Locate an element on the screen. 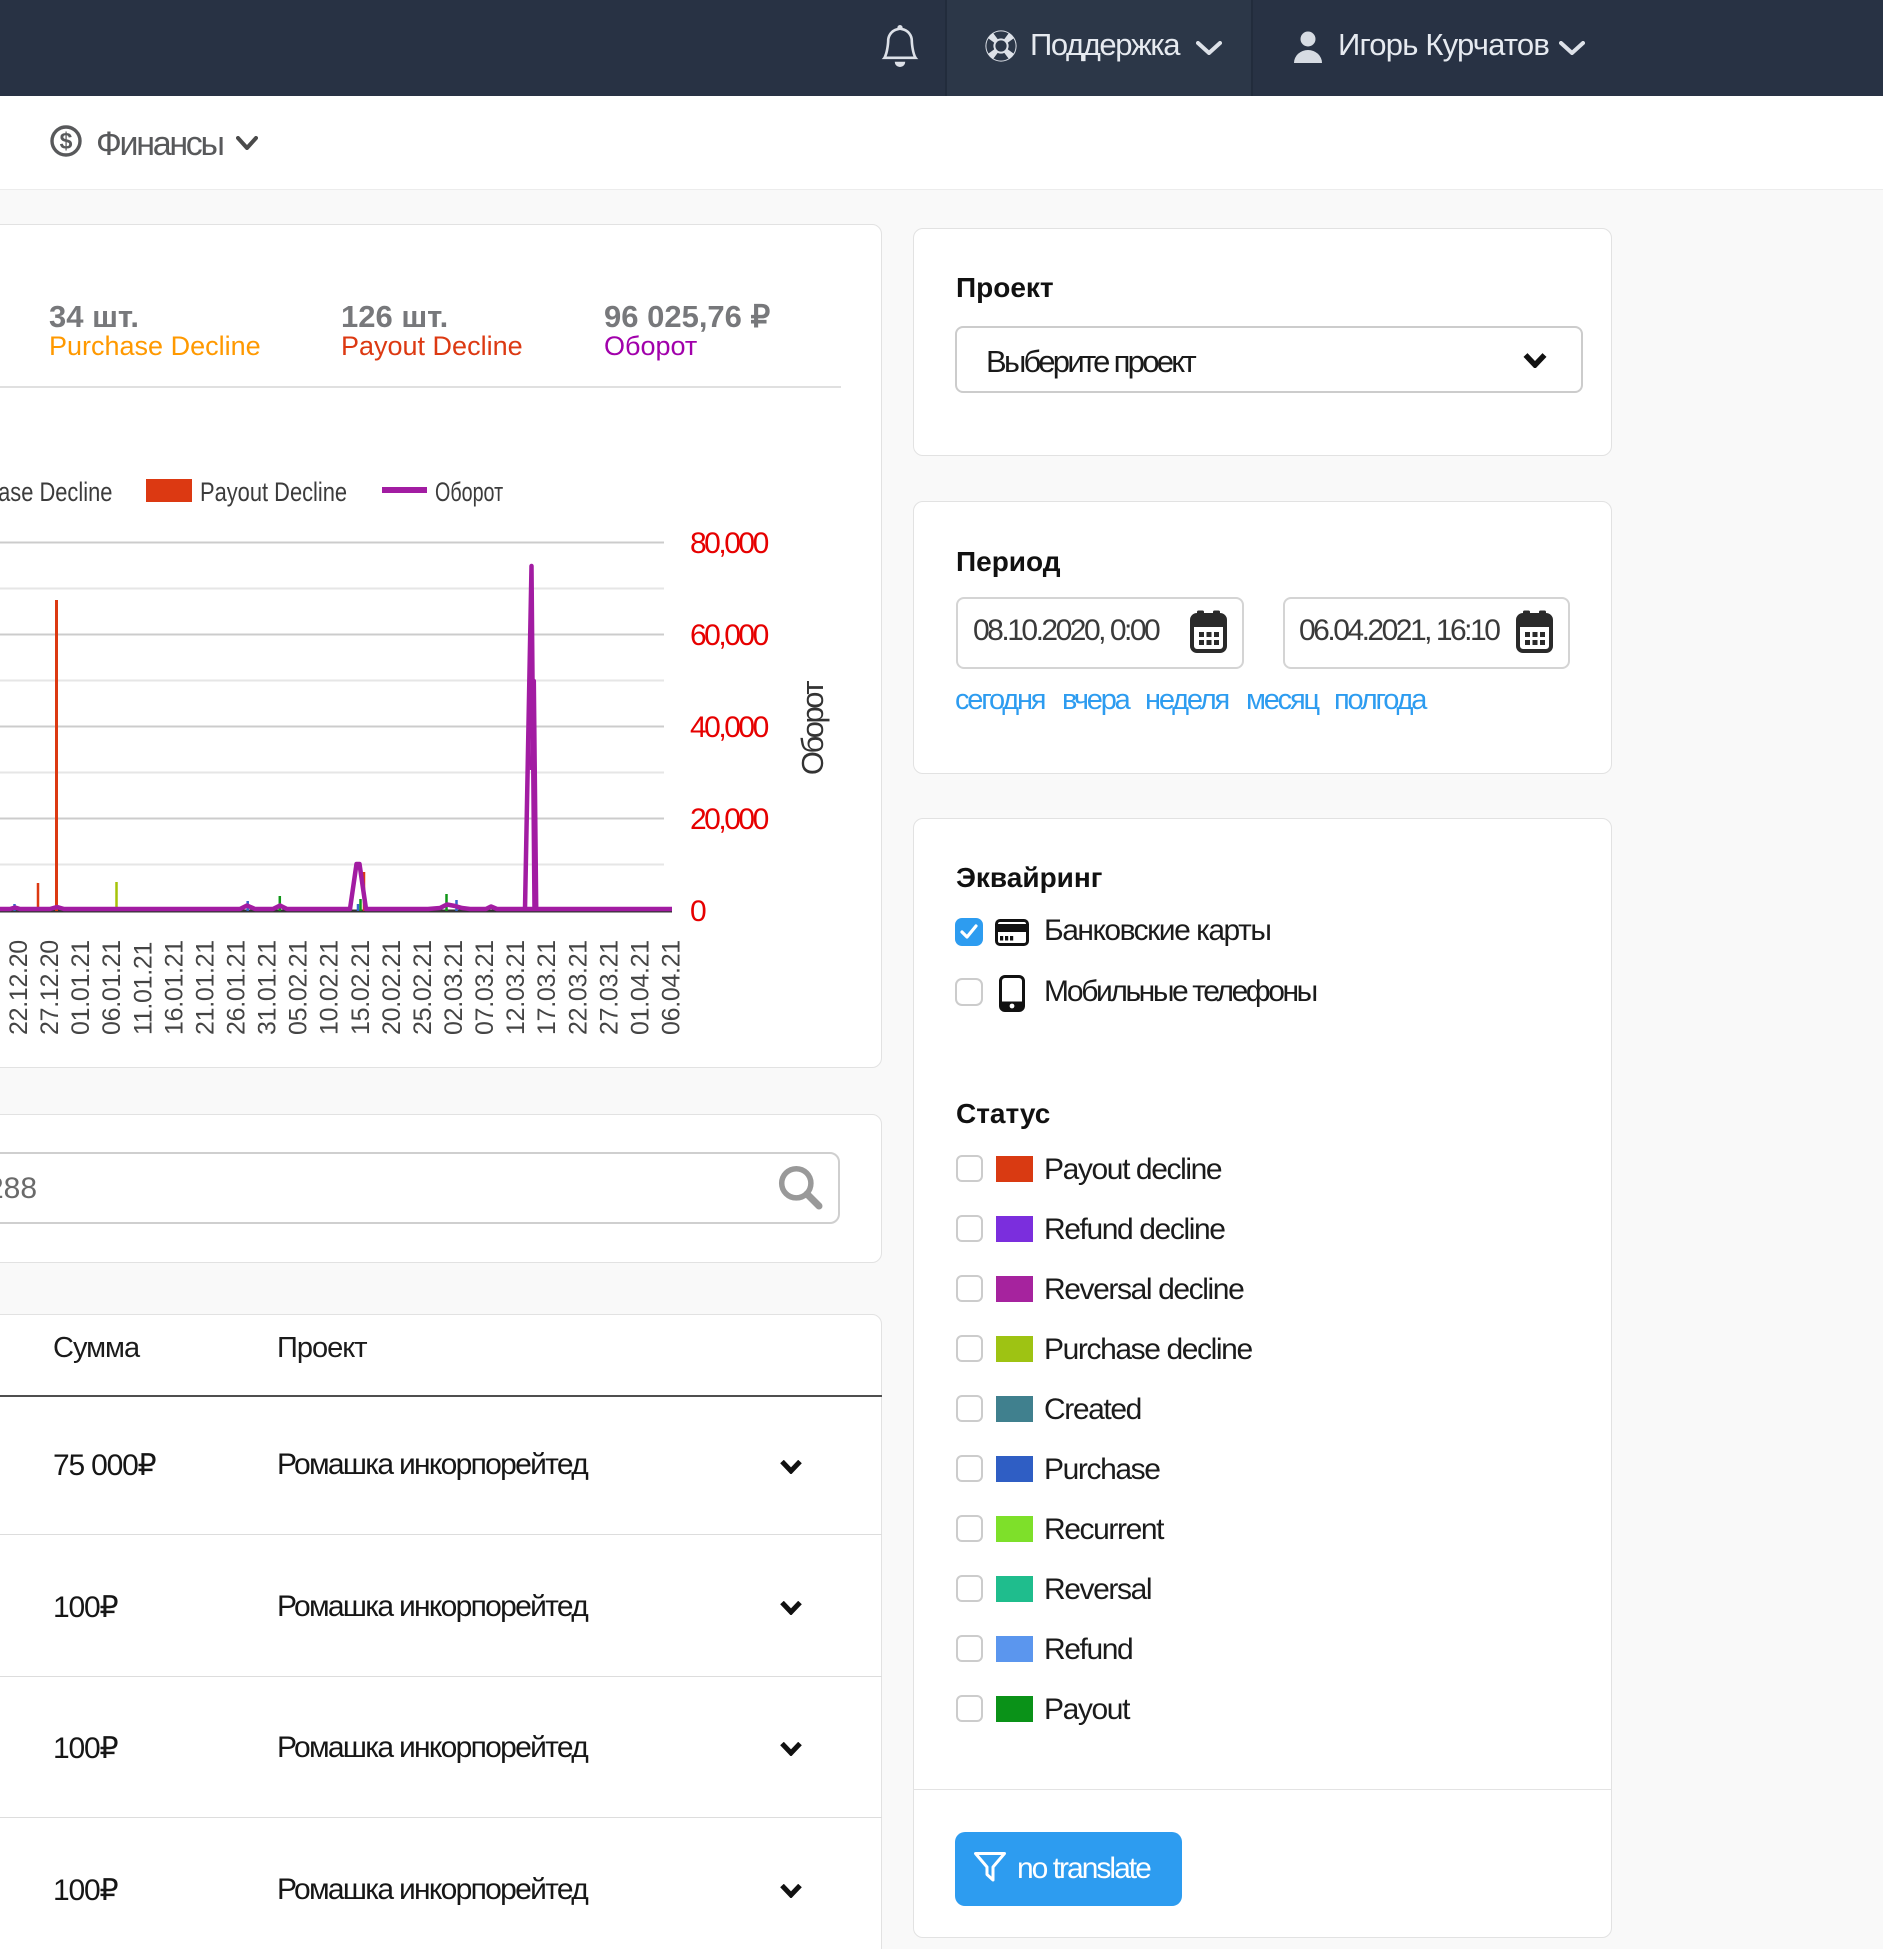  svg-text: 17.03.21 is located at coordinates (547, 987).